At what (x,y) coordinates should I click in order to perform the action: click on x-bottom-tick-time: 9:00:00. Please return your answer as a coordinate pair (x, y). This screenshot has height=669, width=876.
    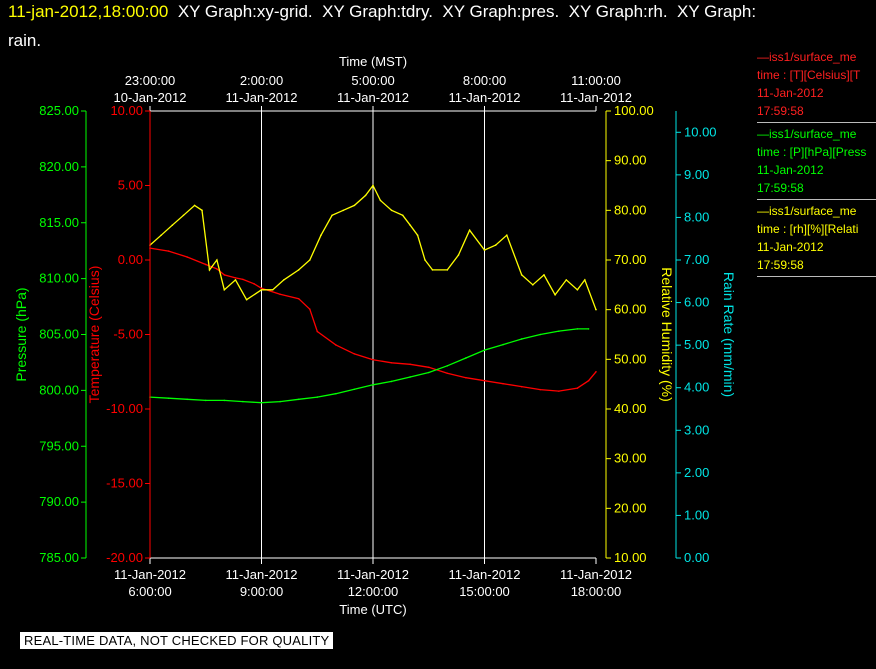
    Looking at the image, I should click on (261, 591).